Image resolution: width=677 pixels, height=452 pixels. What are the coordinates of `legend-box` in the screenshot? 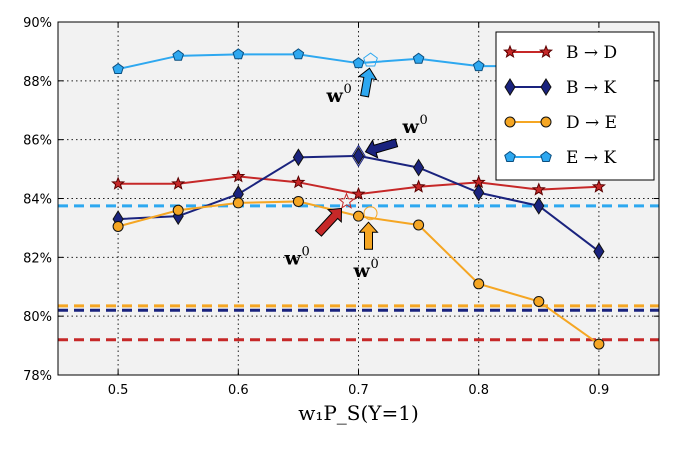 It's located at (575, 106).